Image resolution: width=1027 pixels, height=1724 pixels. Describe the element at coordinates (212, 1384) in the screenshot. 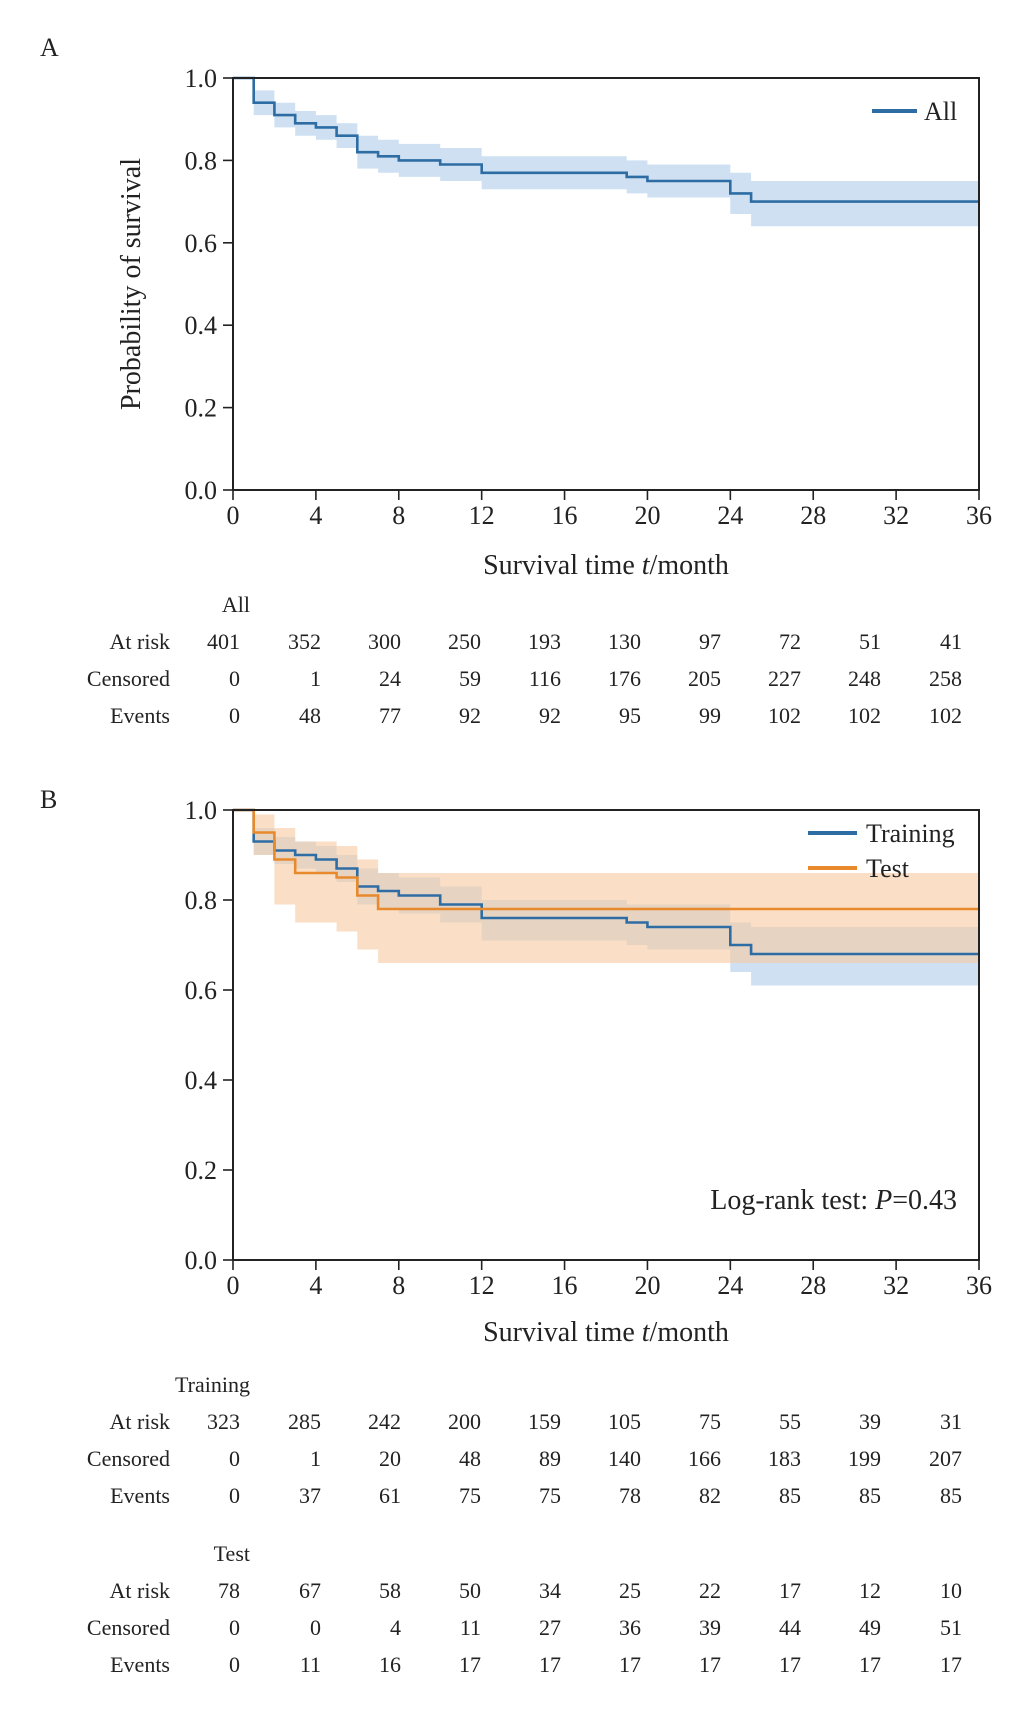

I see `risk-table-group-label: Training` at that location.